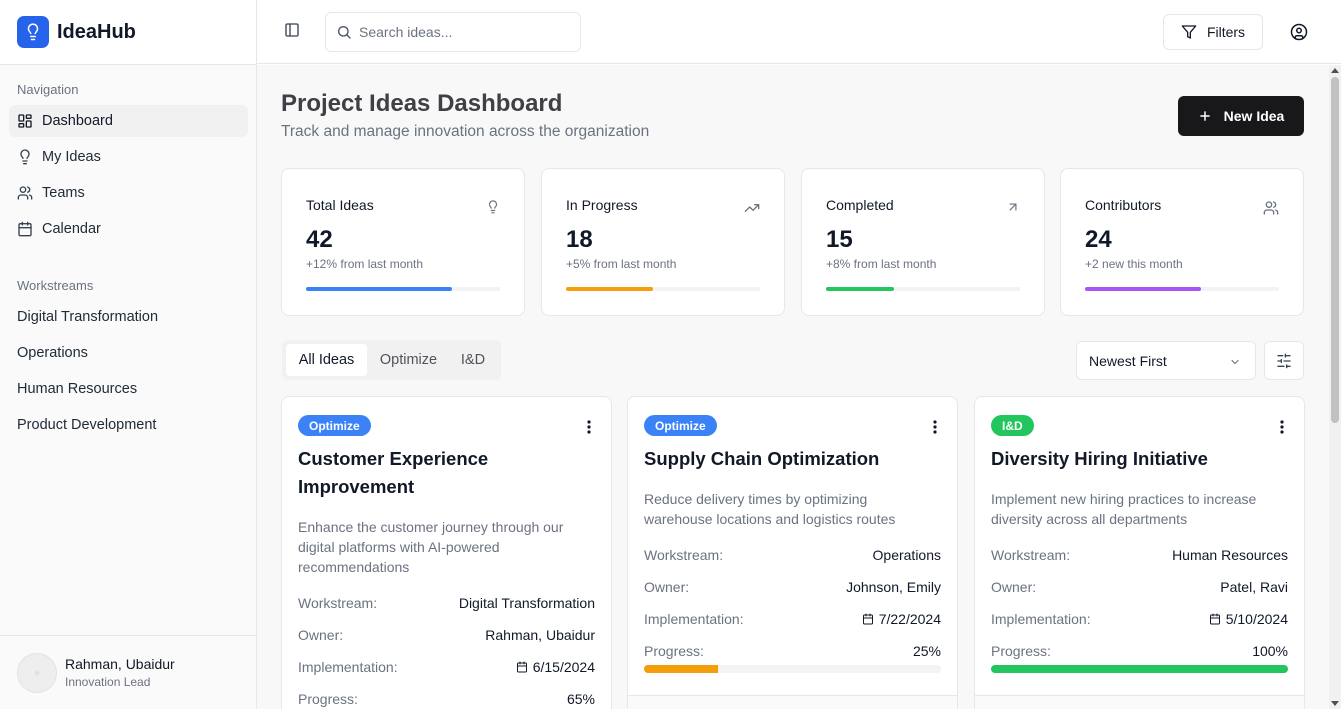 The image size is (1341, 709). Describe the element at coordinates (579, 239) in the screenshot. I see `stat-value: 18` at that location.